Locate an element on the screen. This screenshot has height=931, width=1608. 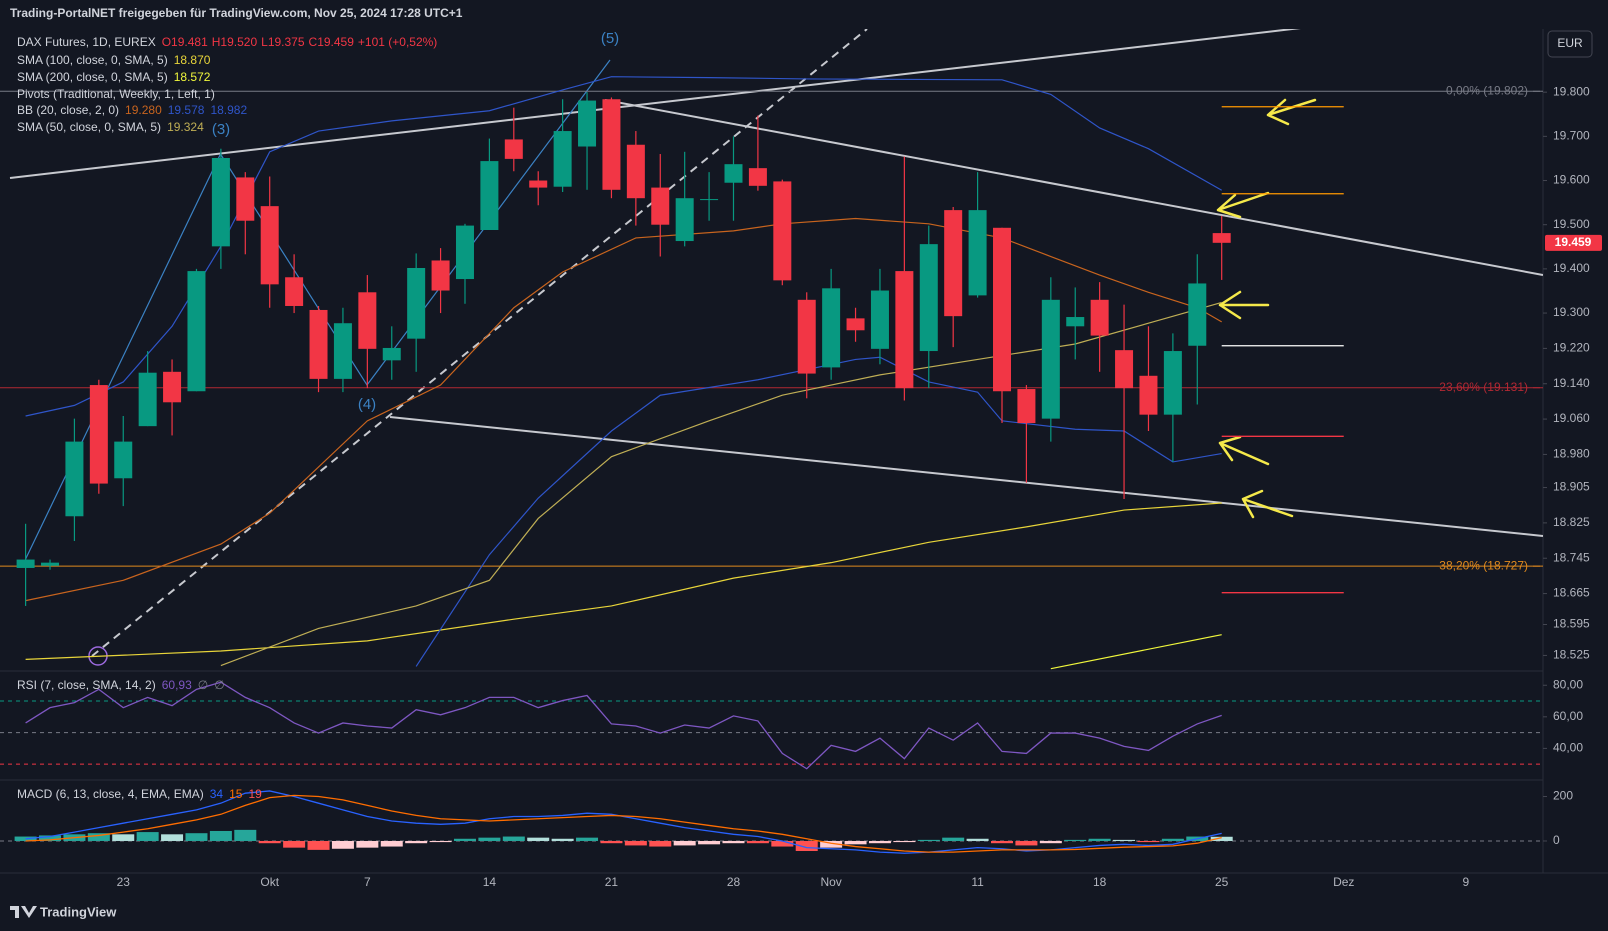
x-tick-label: 18 is located at coordinates (1100, 882).